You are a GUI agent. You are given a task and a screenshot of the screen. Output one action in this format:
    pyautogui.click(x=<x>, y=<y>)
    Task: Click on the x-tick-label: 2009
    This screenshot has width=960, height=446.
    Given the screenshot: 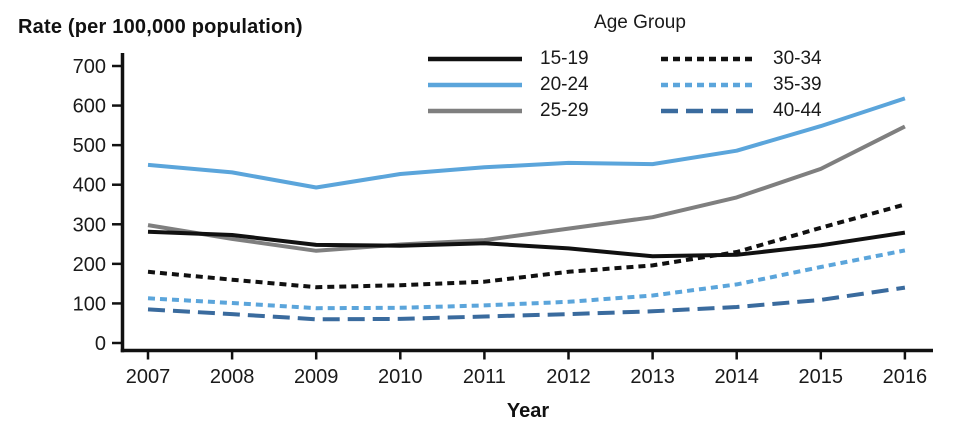 What is the action you would take?
    pyautogui.click(x=316, y=377)
    